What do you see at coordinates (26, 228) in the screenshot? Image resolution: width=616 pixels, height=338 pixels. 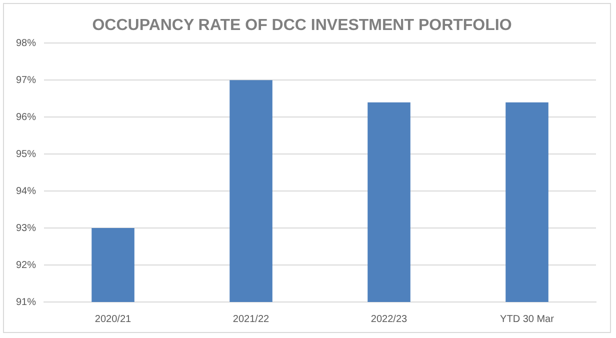 I see `y-tick-label: 93%` at bounding box center [26, 228].